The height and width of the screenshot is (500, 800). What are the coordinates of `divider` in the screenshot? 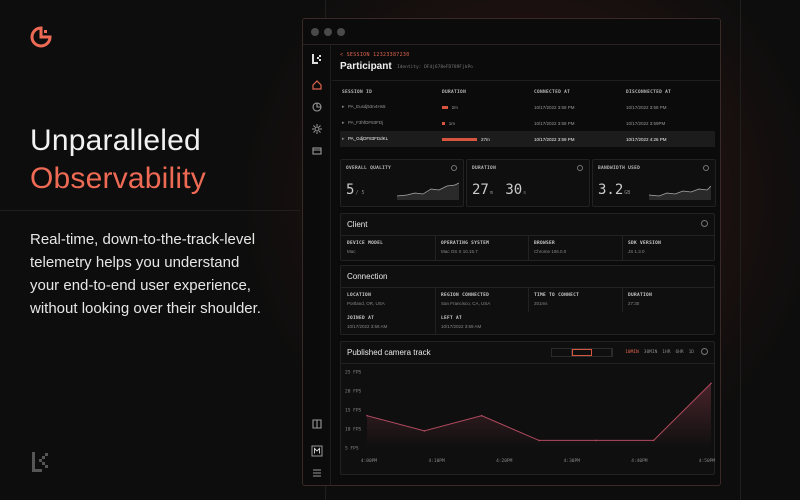 It's located at (150, 210).